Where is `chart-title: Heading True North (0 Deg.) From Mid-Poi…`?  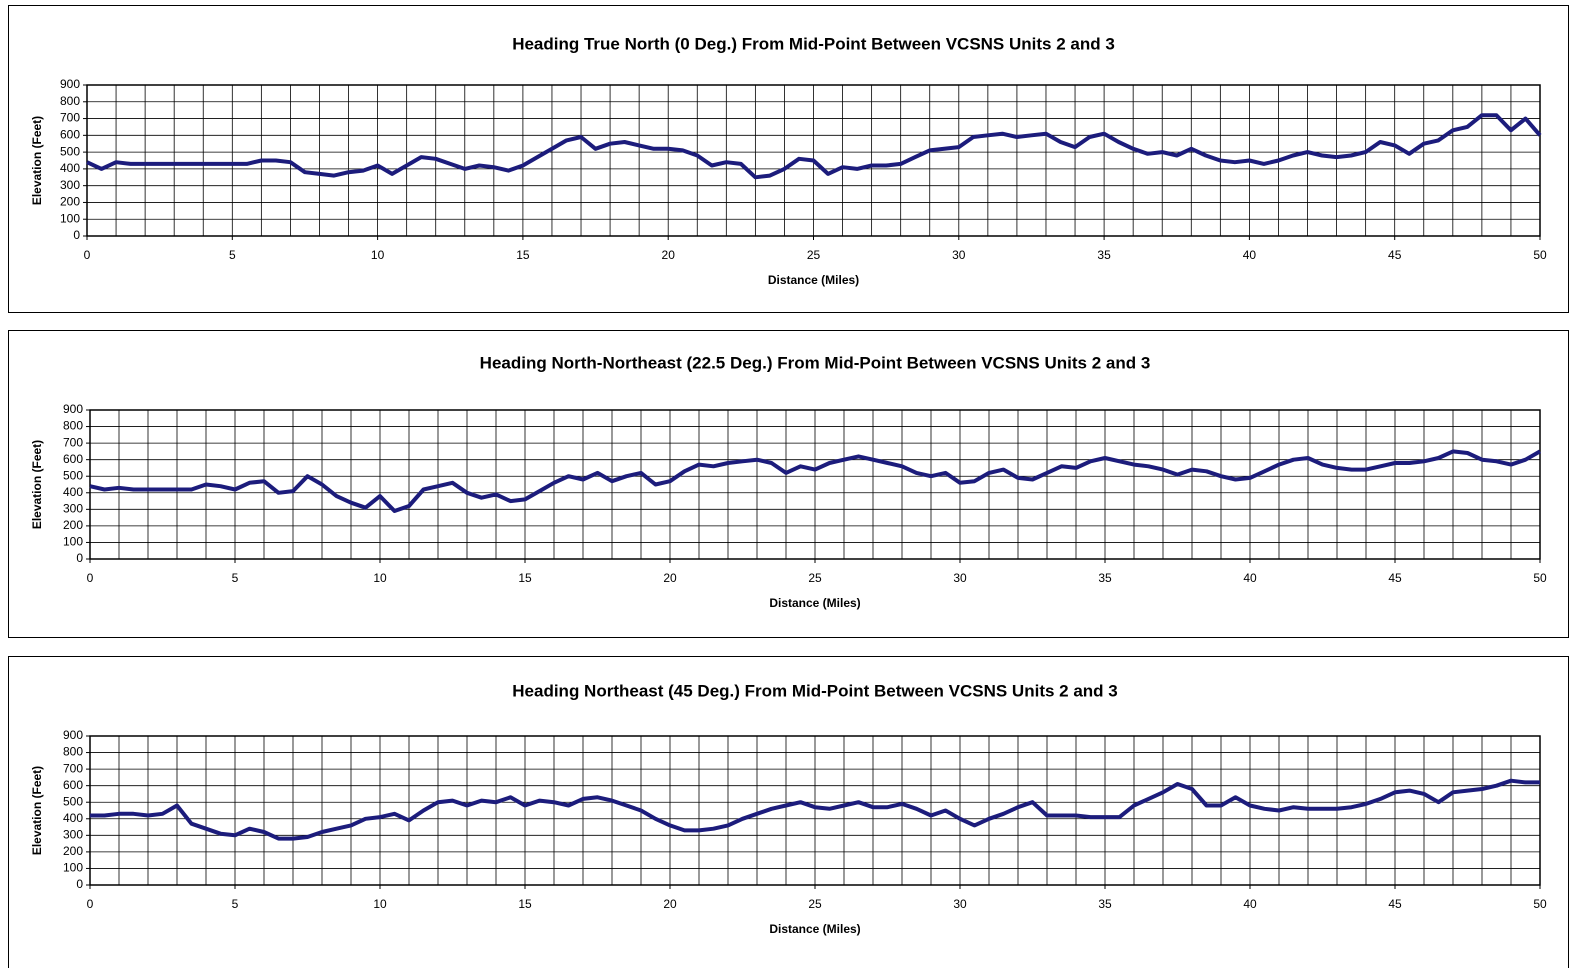 chart-title: Heading True North (0 Deg.) From Mid-Poi… is located at coordinates (813, 43).